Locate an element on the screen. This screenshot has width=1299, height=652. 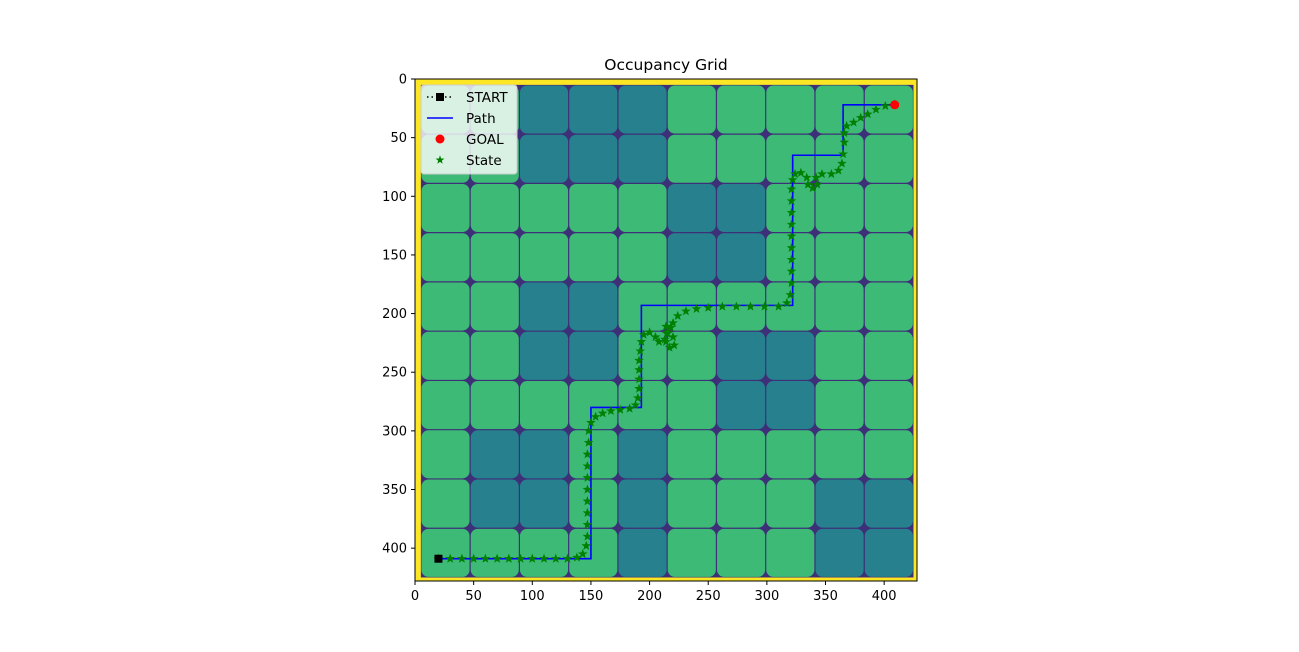
legend-box is located at coordinates (469, 129).